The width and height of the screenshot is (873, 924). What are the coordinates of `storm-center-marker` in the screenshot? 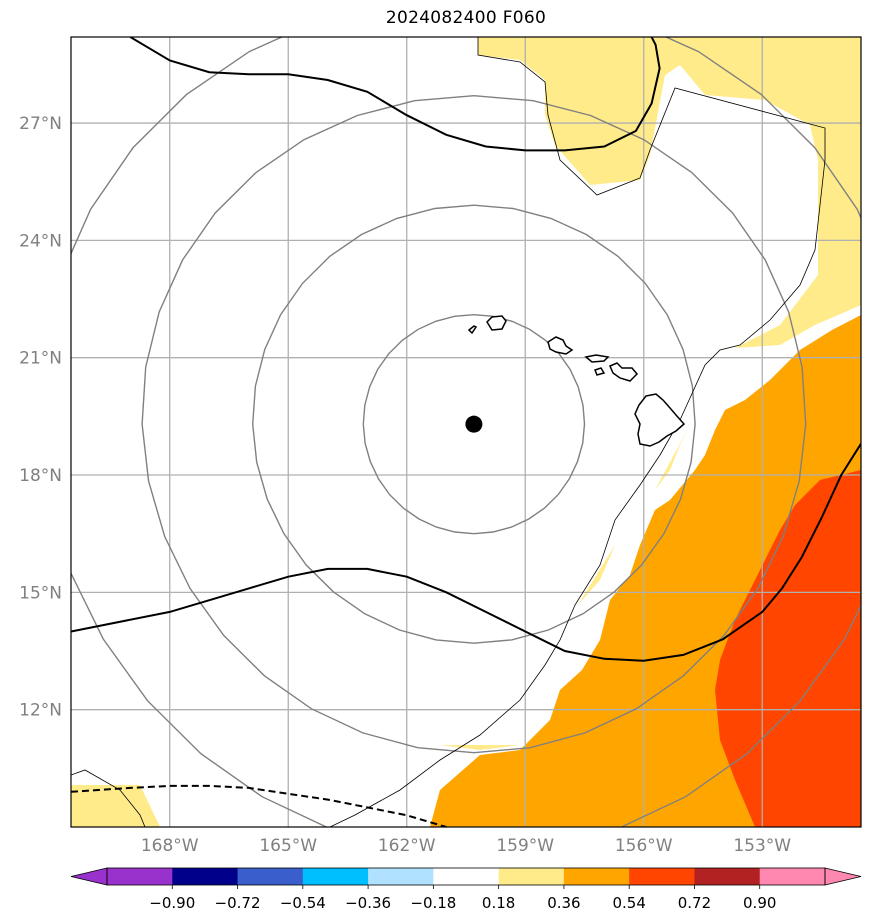 It's located at (474, 424).